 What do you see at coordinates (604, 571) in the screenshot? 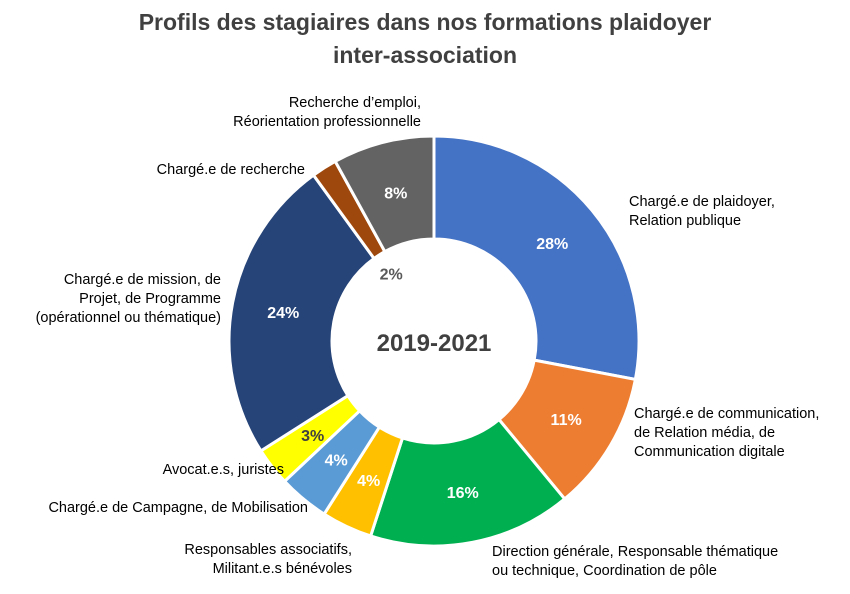
I see `slice-category-label-line: ou technique, Coordination de pôle` at bounding box center [604, 571].